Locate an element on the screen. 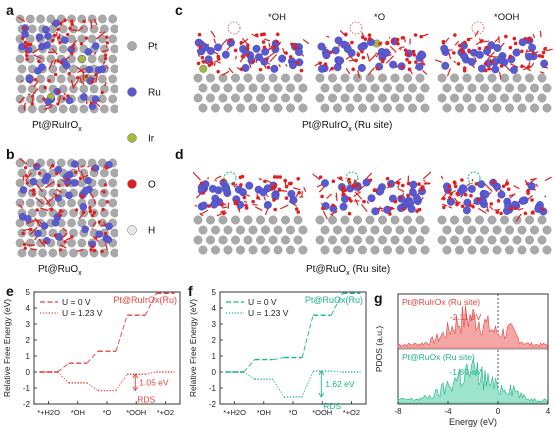  atom-legend: Pt Ru Ir O H is located at coordinates (144, 139).